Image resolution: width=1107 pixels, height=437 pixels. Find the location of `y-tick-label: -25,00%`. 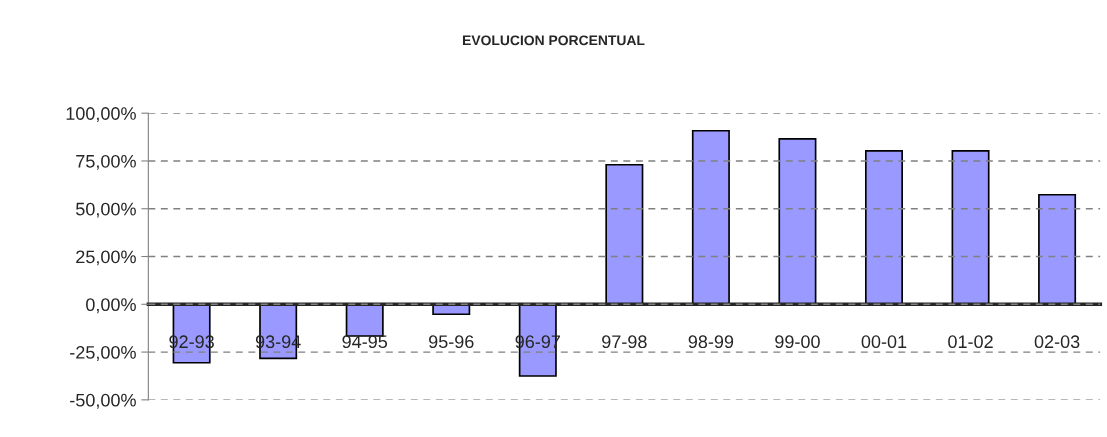

y-tick-label: -25,00% is located at coordinates (103, 353).